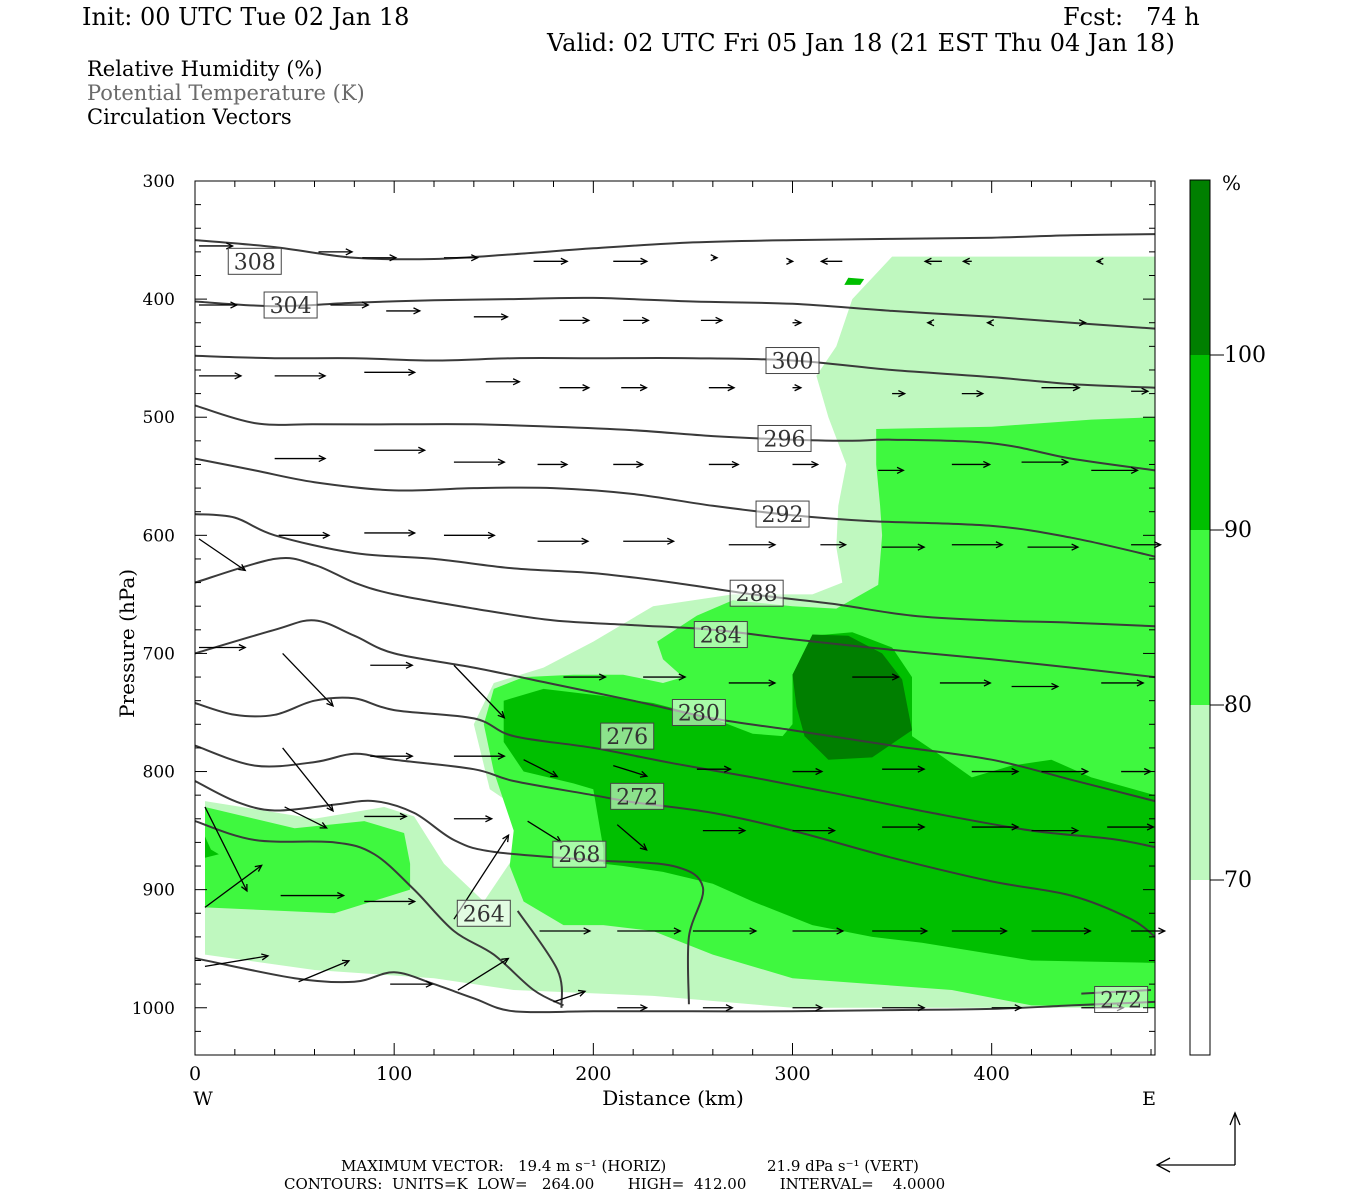 The width and height of the screenshot is (1350, 1200). I want to click on legend-circulation-vectors: Circulation Vectors, so click(189, 117).